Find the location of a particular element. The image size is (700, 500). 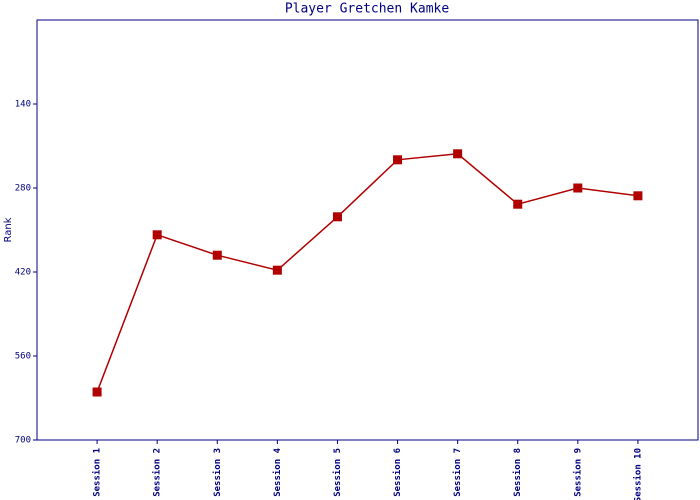

x-tick-label: Session 8 is located at coordinates (517, 472).